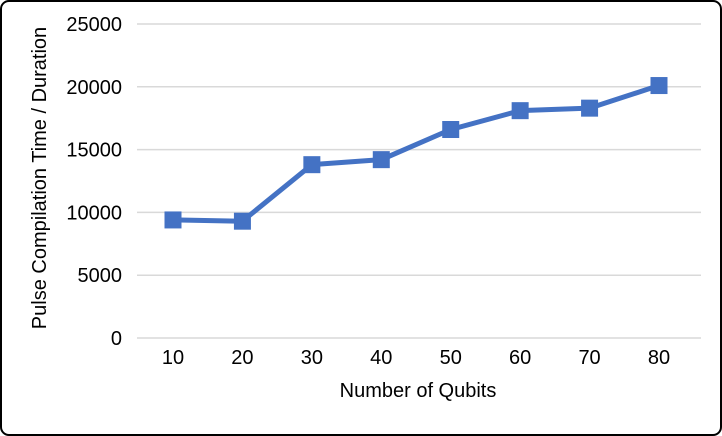 This screenshot has width=722, height=436. What do you see at coordinates (94, 213) in the screenshot?
I see `y-tick-label-10000: 10000` at bounding box center [94, 213].